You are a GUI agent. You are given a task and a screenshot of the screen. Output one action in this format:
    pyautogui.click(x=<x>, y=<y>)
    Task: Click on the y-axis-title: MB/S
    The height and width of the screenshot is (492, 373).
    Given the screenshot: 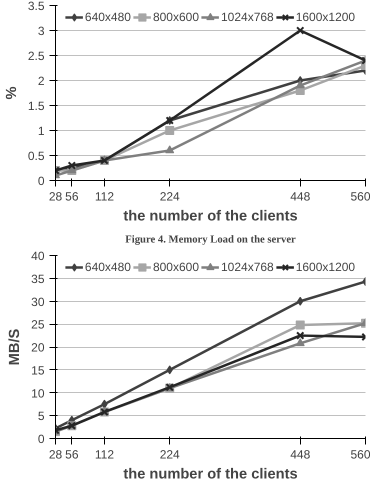 What is the action you would take?
    pyautogui.click(x=15, y=347)
    